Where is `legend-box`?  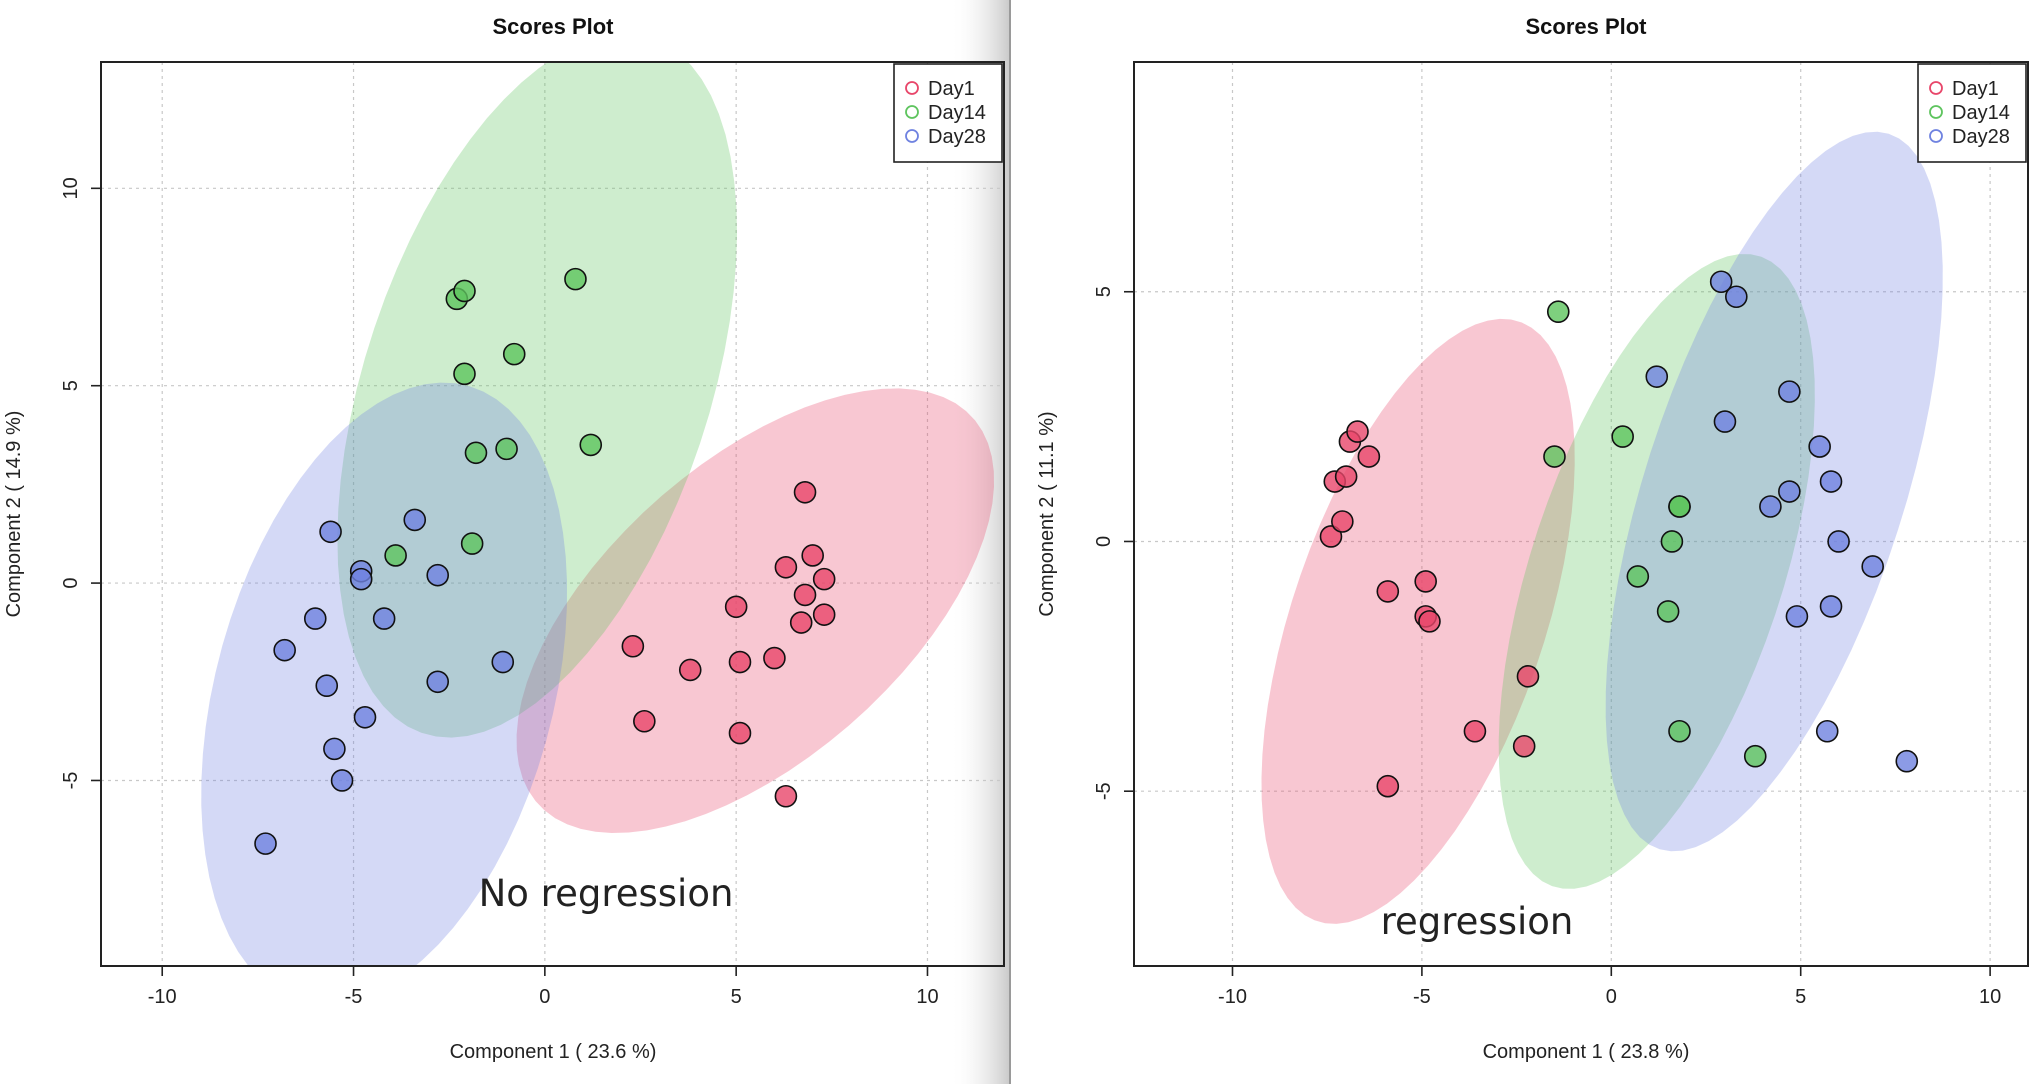 legend-box is located at coordinates (1972, 113).